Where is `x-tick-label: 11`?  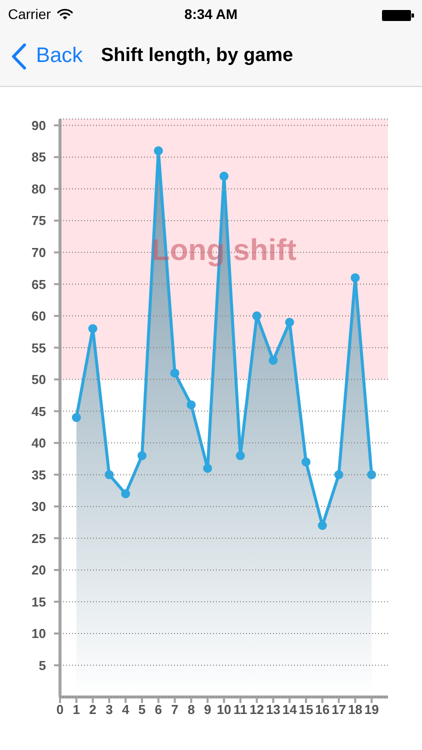
x-tick-label: 11 is located at coordinates (241, 710).